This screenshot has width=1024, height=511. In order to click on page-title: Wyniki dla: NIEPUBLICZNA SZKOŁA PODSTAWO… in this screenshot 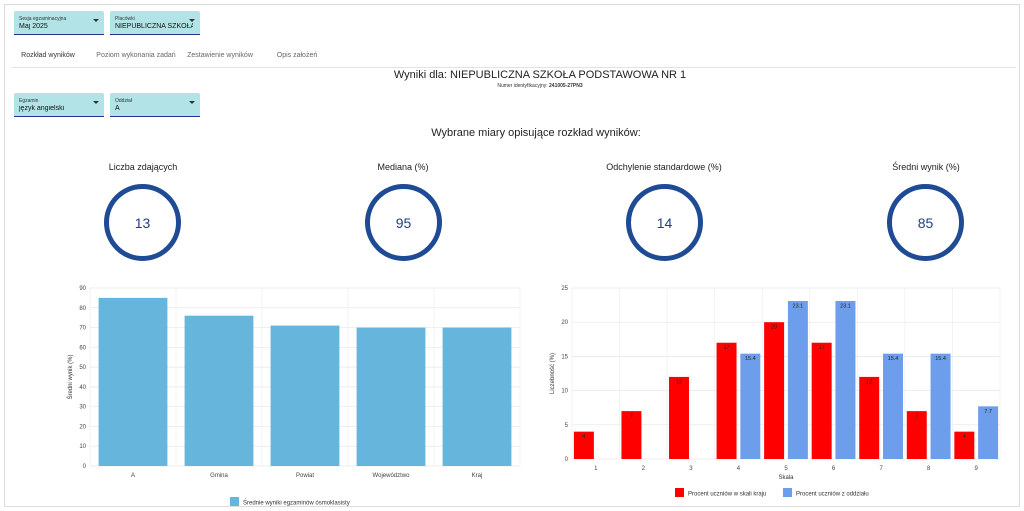, I will do `click(540, 75)`.